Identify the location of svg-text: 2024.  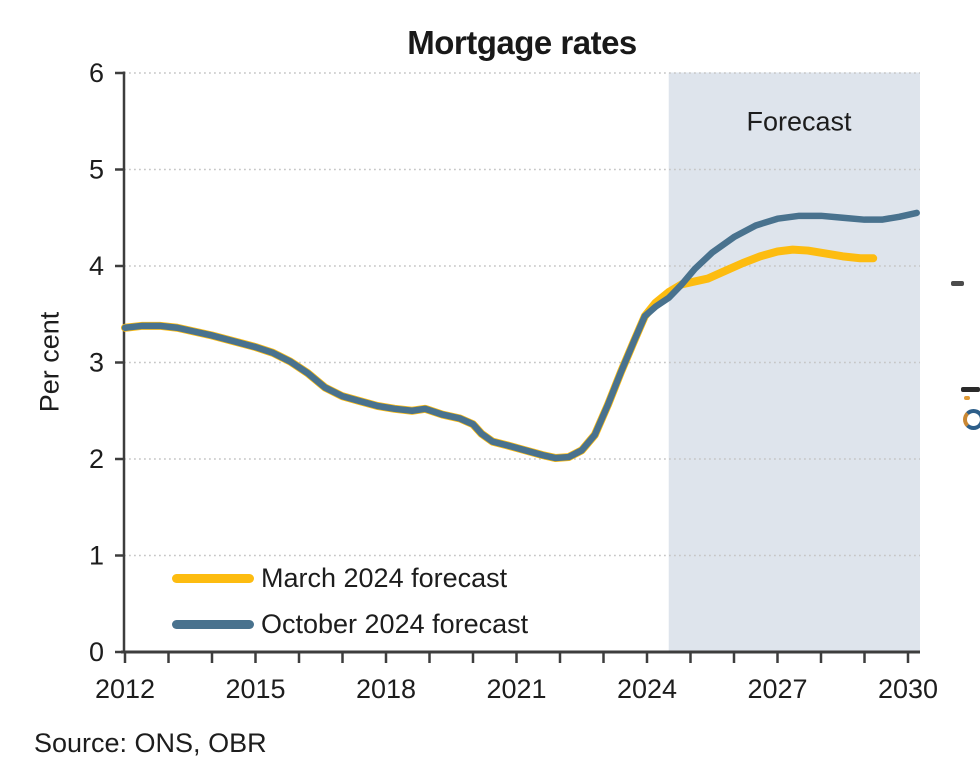
(647, 689).